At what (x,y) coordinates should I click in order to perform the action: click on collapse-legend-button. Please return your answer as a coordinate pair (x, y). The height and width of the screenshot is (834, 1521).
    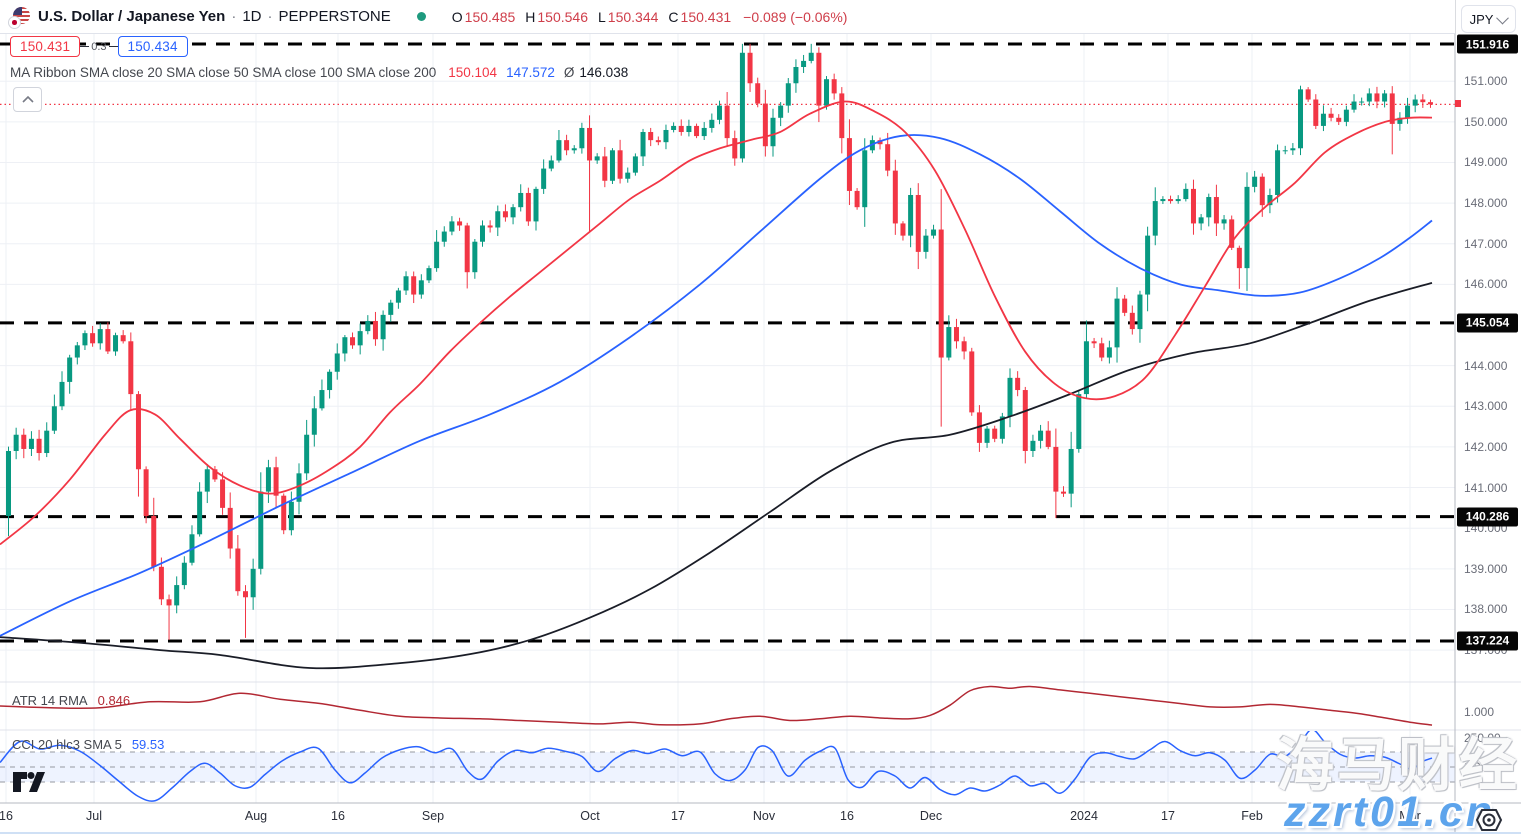
    Looking at the image, I should click on (27, 99).